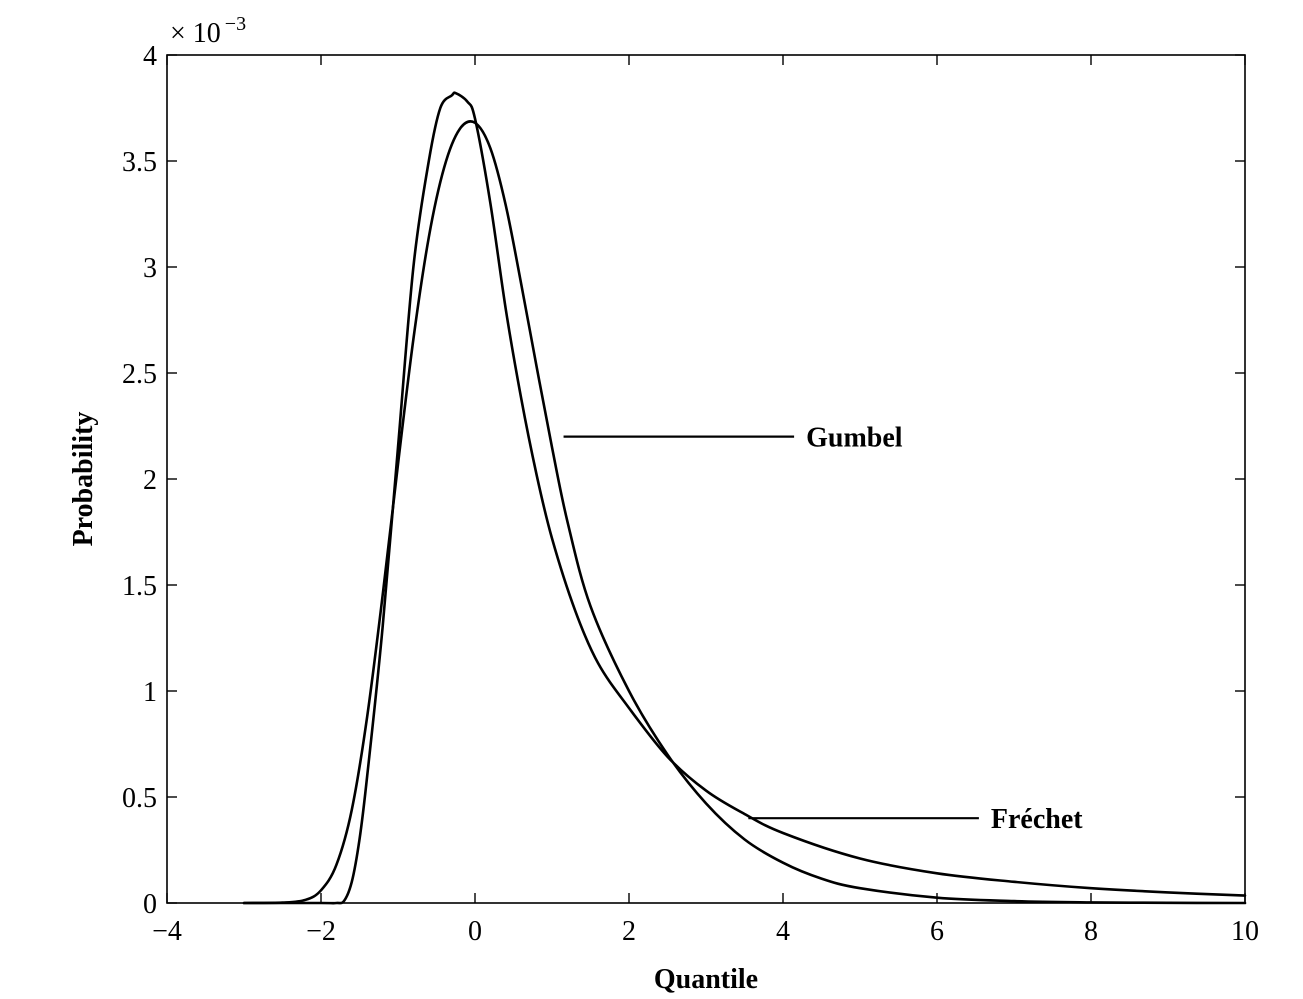 Image resolution: width=1303 pixels, height=999 pixels. Describe the element at coordinates (937, 931) in the screenshot. I see `x-tick-label: 6` at that location.